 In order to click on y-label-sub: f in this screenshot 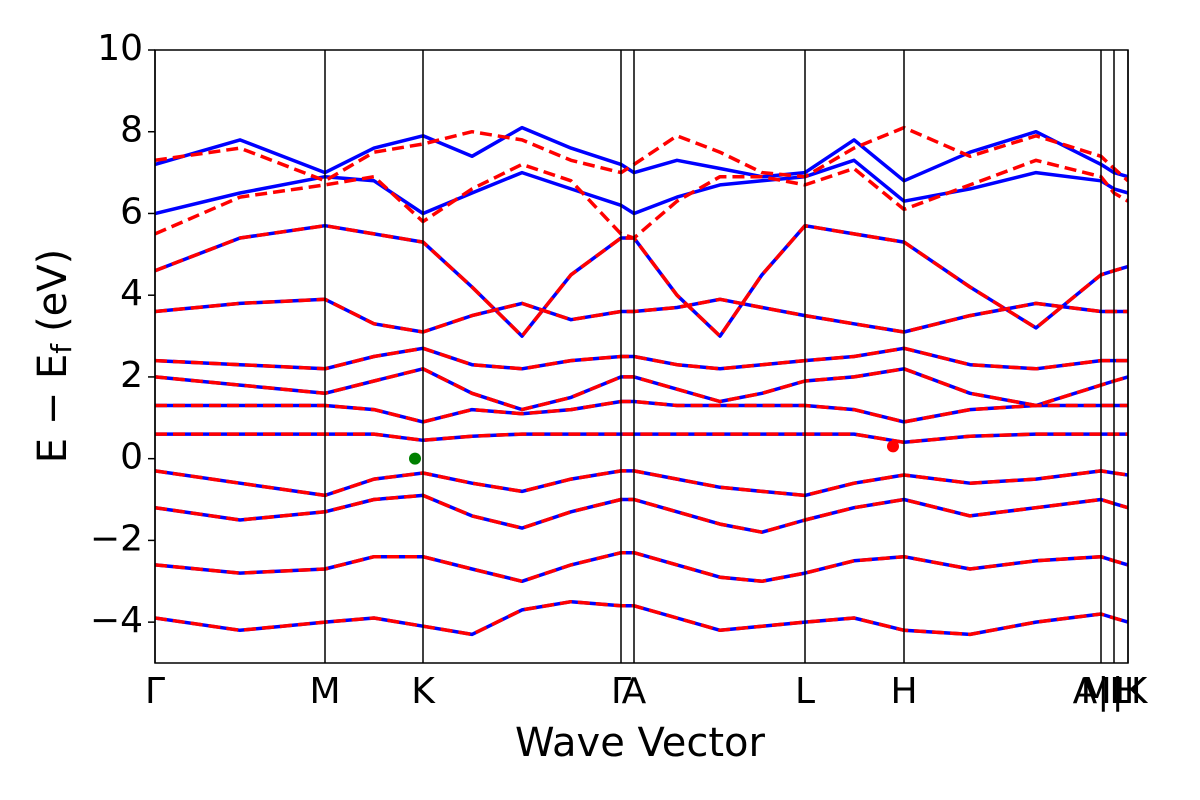, I will do `click(61, 348)`.